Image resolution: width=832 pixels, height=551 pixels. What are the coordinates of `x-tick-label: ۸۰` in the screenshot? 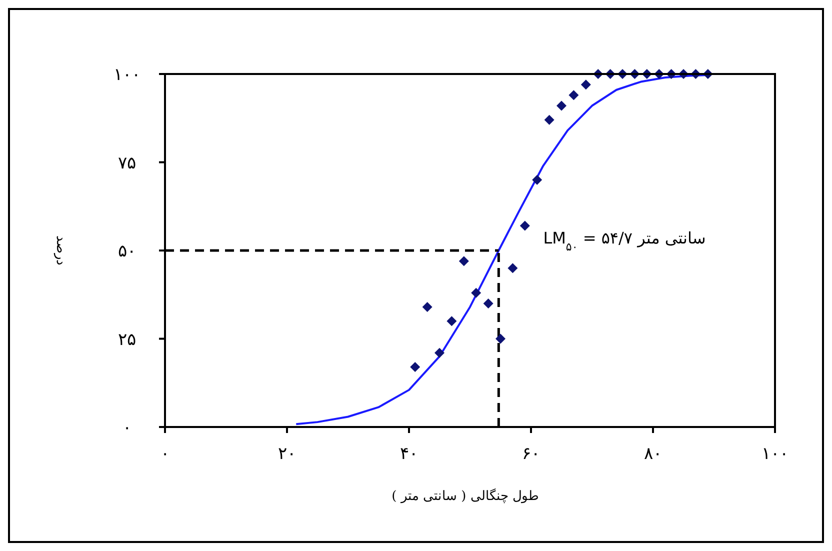 It's located at (653, 454).